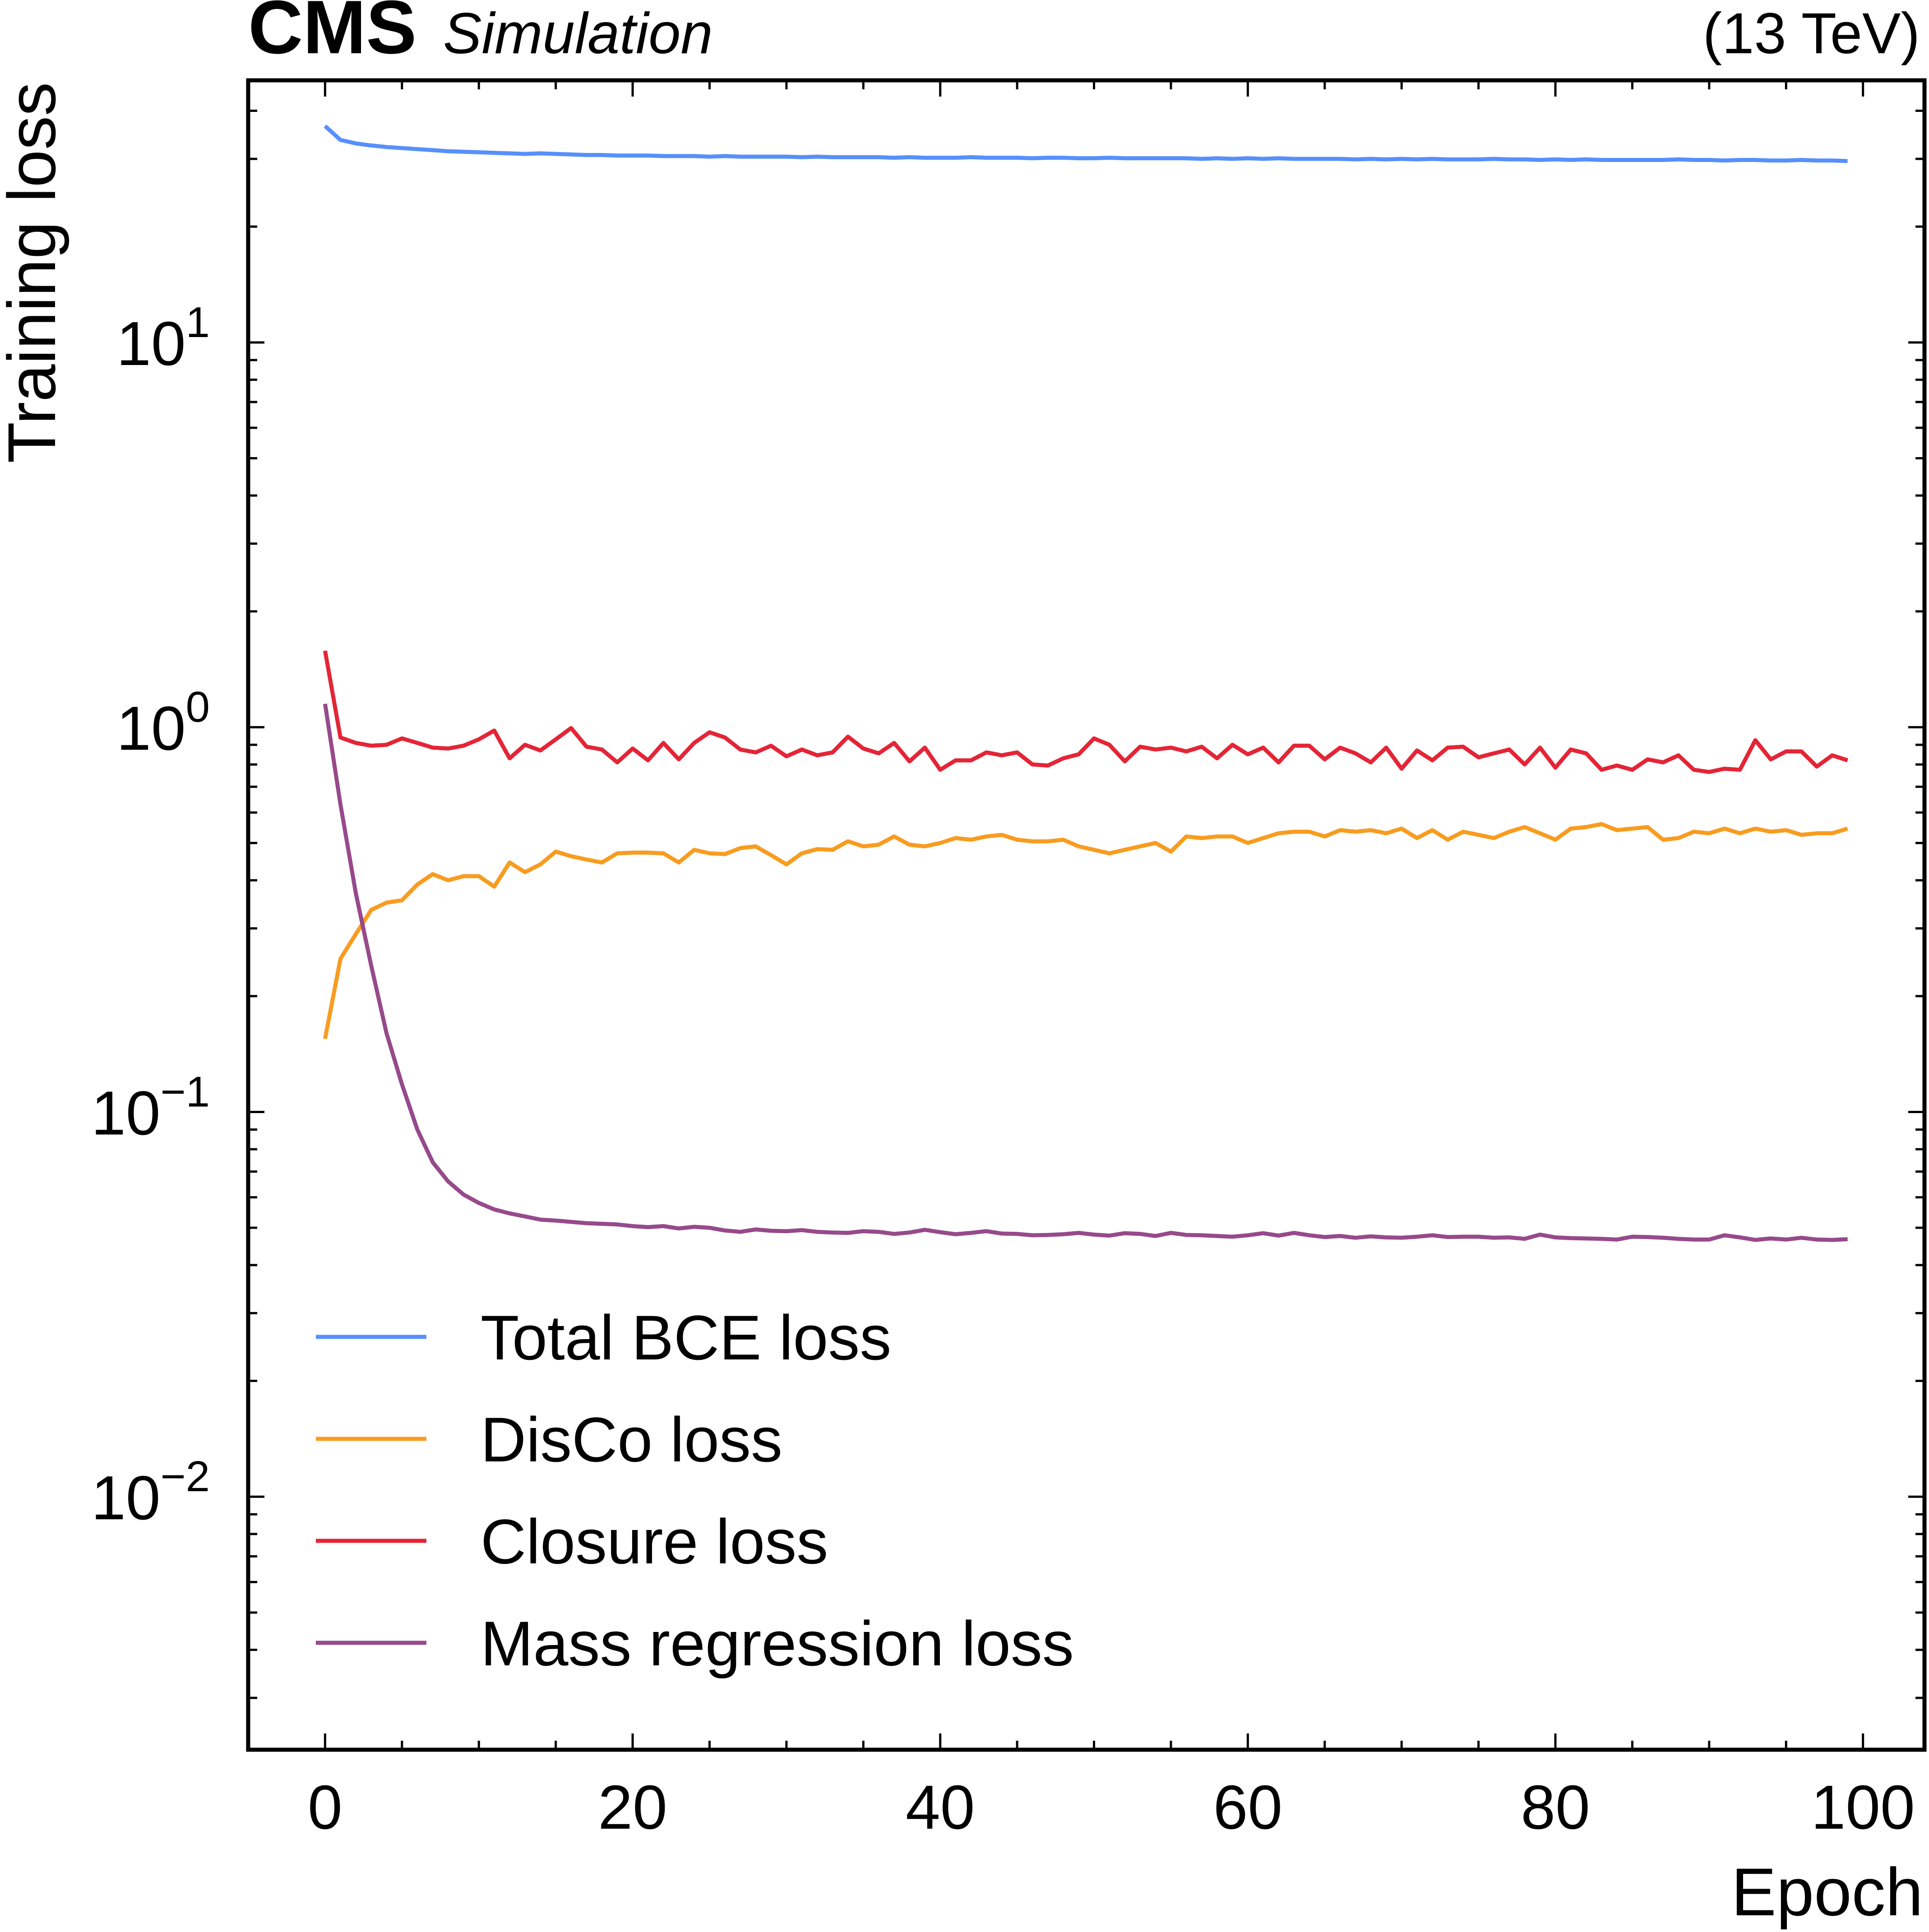 The width and height of the screenshot is (1929, 1932). What do you see at coordinates (631, 1439) in the screenshot?
I see `legend-label: DisCo loss` at bounding box center [631, 1439].